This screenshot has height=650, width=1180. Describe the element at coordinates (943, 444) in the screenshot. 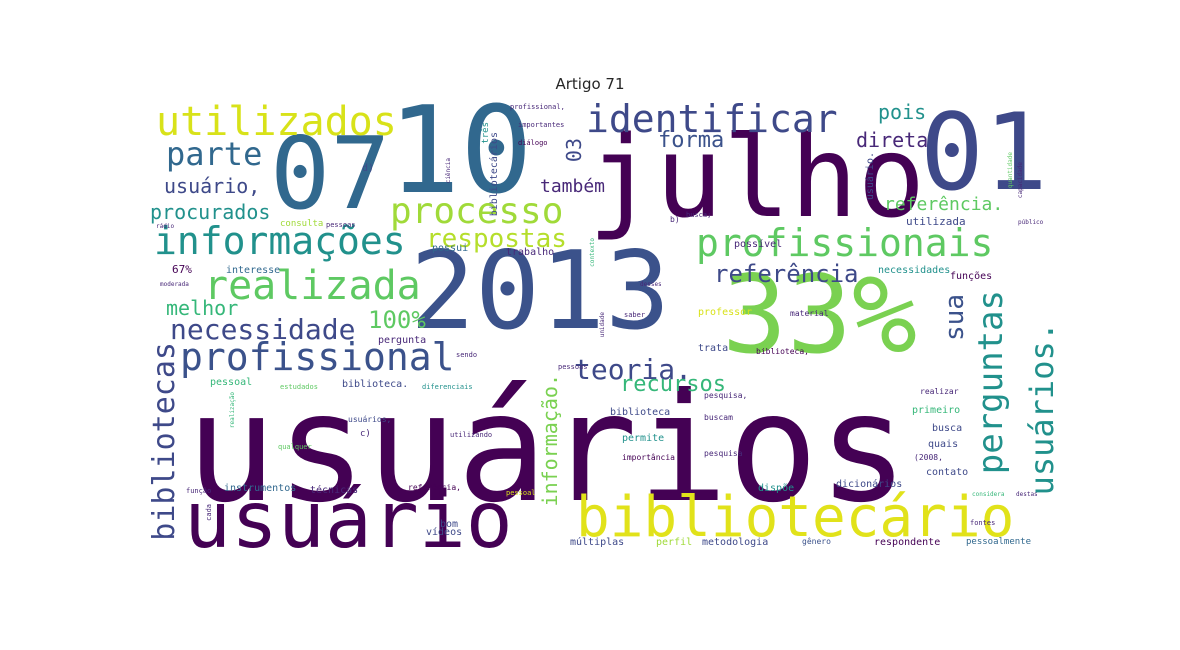

I see `cloud-word: quais` at that location.